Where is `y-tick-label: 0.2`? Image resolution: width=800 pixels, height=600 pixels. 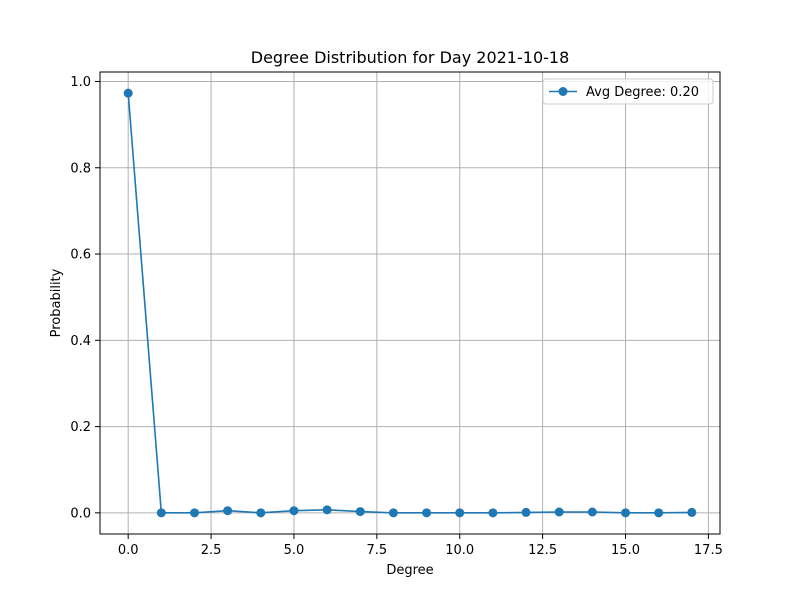 y-tick-label: 0.2 is located at coordinates (80, 427).